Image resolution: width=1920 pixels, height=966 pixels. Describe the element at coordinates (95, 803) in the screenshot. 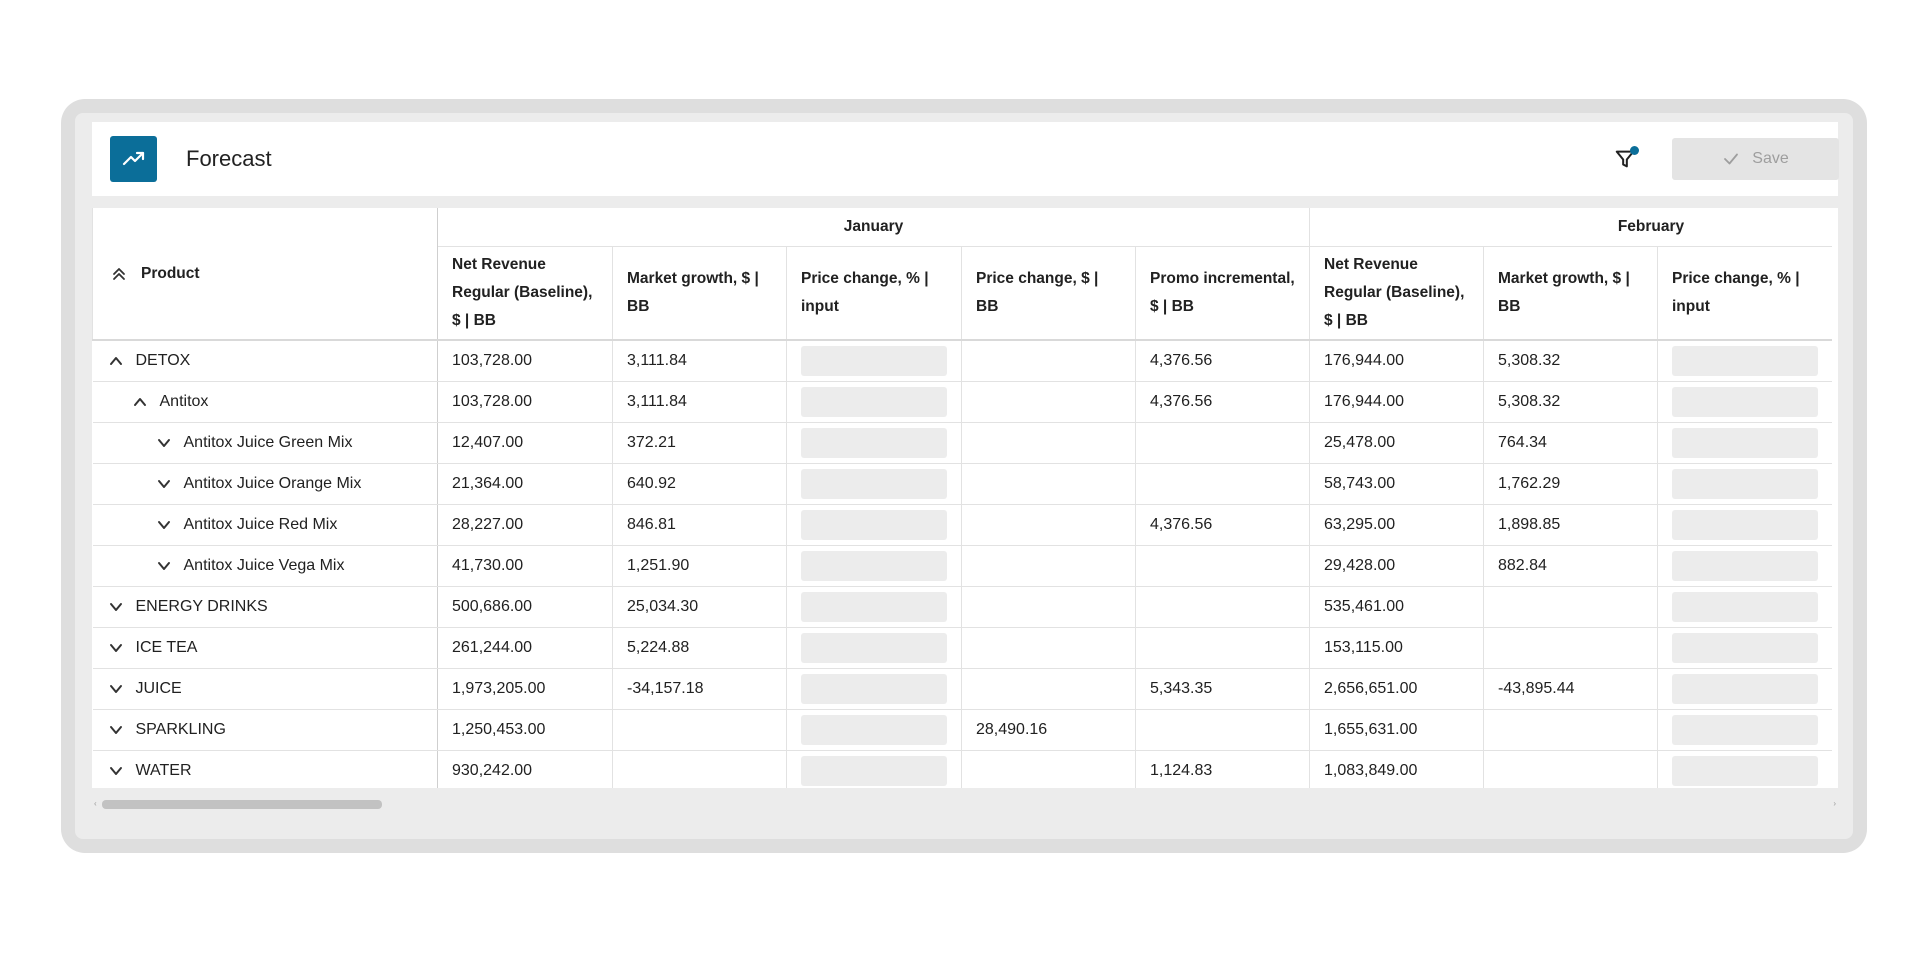

I see `scroll-left-arrow-icon: ‹` at that location.